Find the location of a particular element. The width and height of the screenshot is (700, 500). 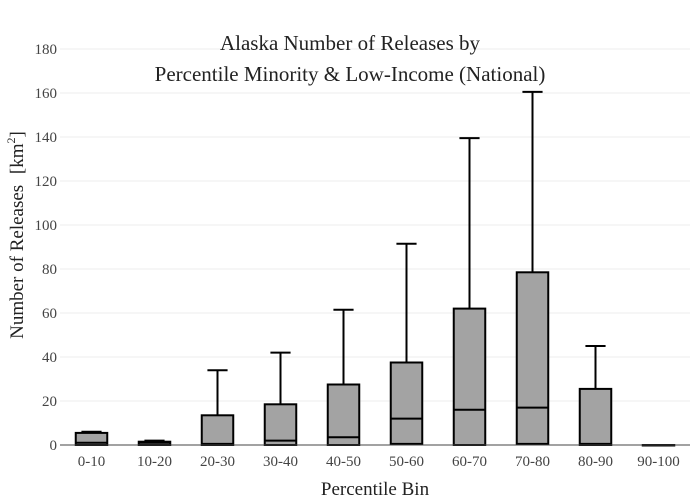

x-tick-label: 70-80 is located at coordinates (532, 462).